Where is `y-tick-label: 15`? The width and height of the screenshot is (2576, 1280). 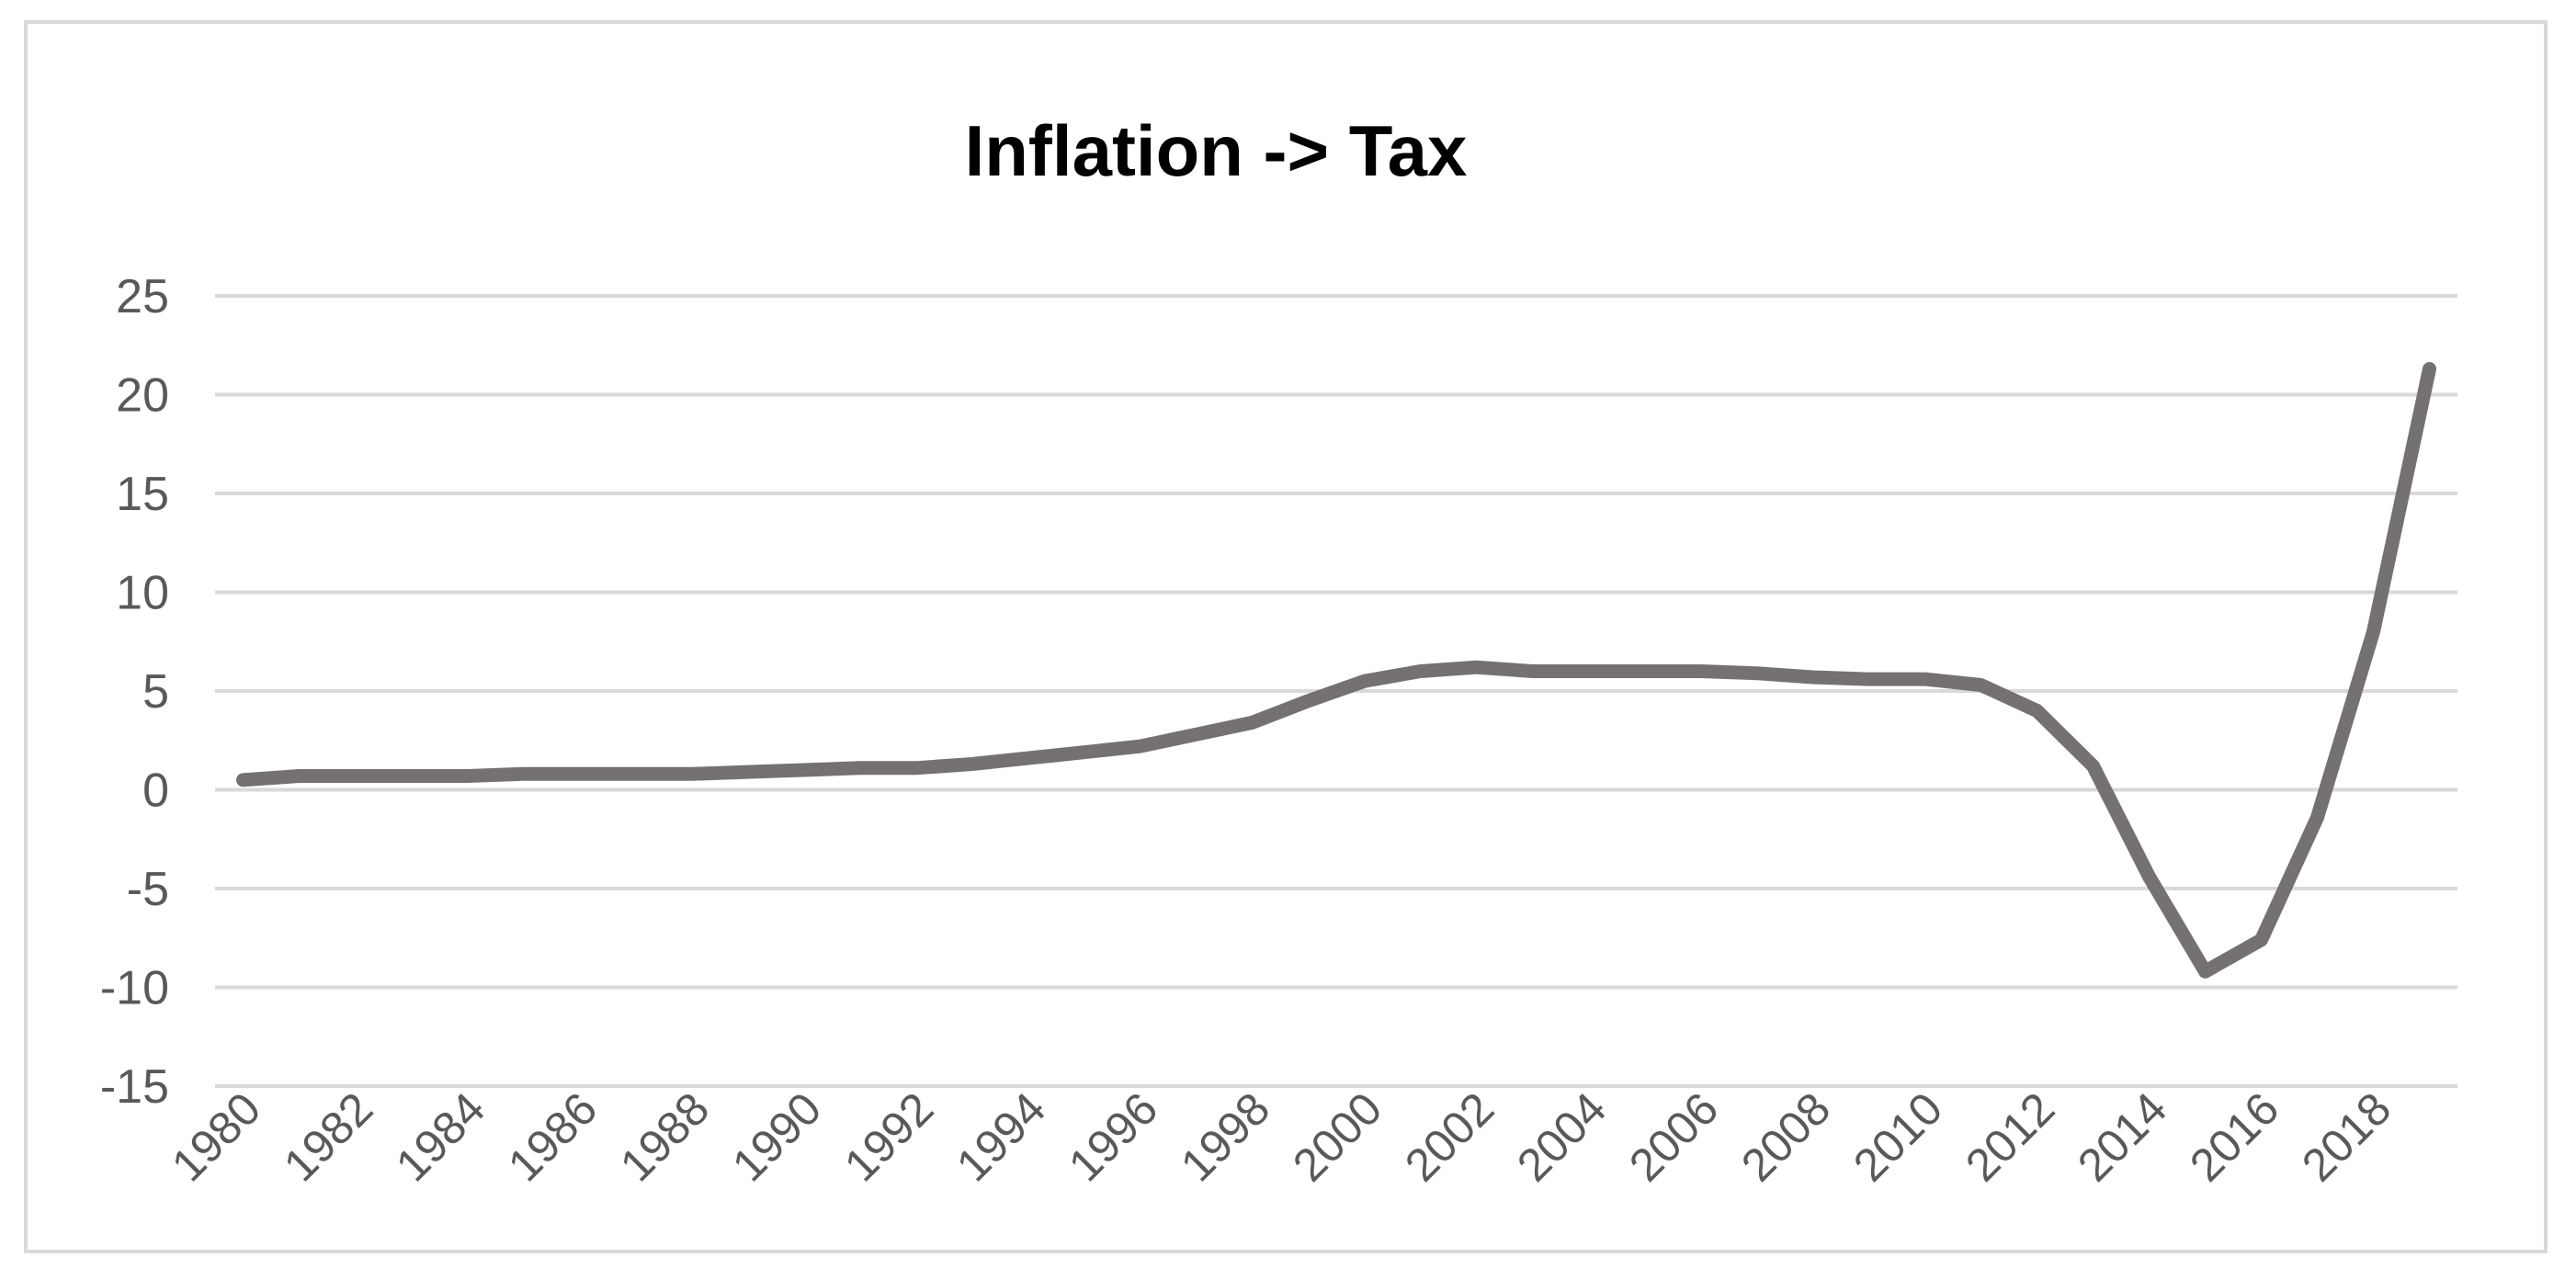
y-tick-label: 15 is located at coordinates (142, 494).